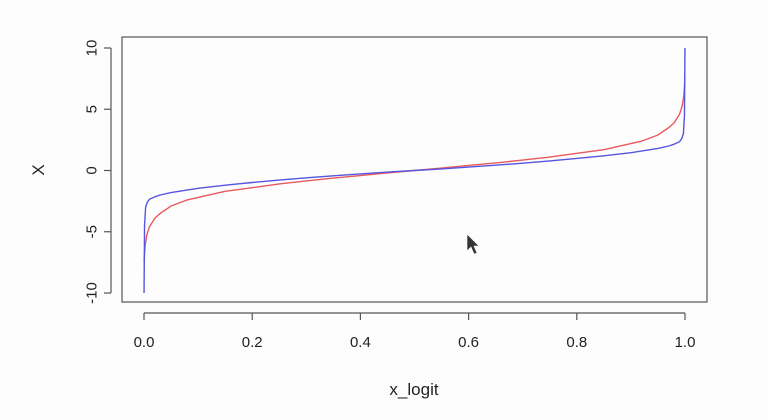  I want to click on y-axis: -10 -5 0 5 10, so click(98, 172).